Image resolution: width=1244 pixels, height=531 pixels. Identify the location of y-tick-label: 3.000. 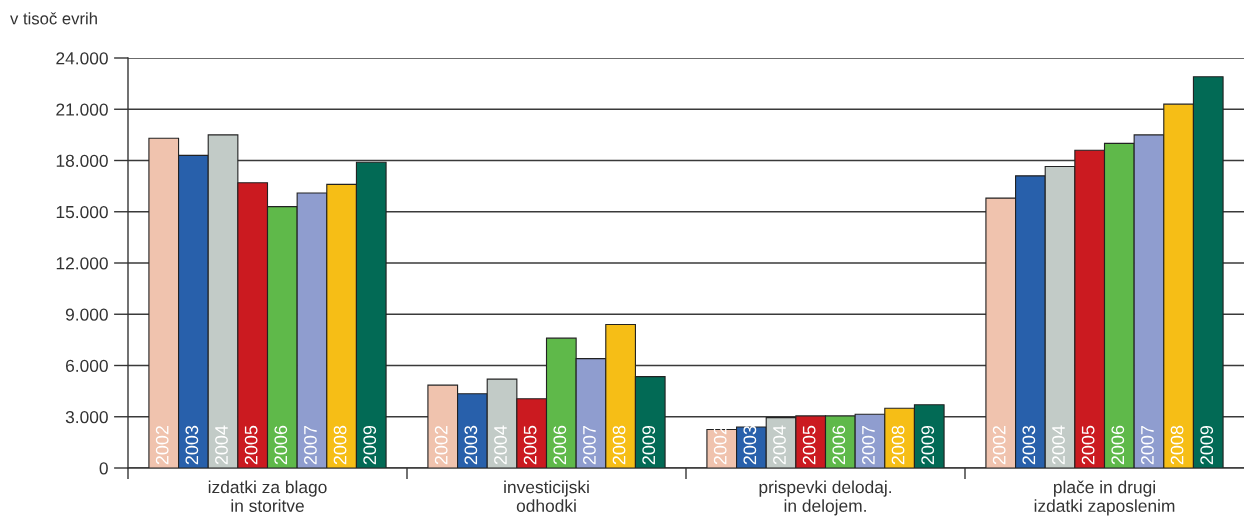
(86, 417).